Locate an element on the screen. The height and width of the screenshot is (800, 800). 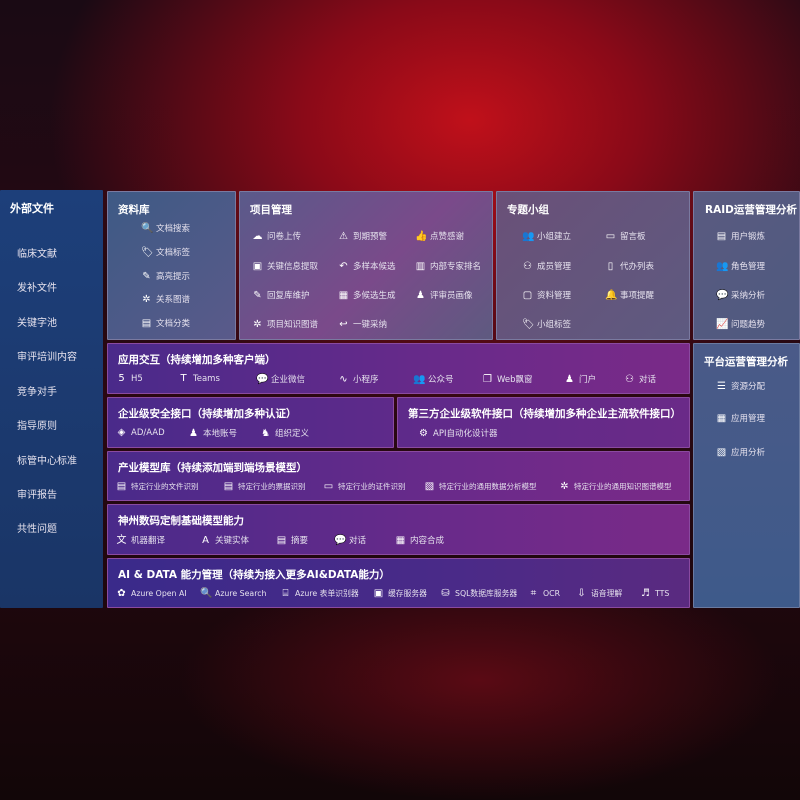
label: 关键实体 is located at coordinates (232, 541).